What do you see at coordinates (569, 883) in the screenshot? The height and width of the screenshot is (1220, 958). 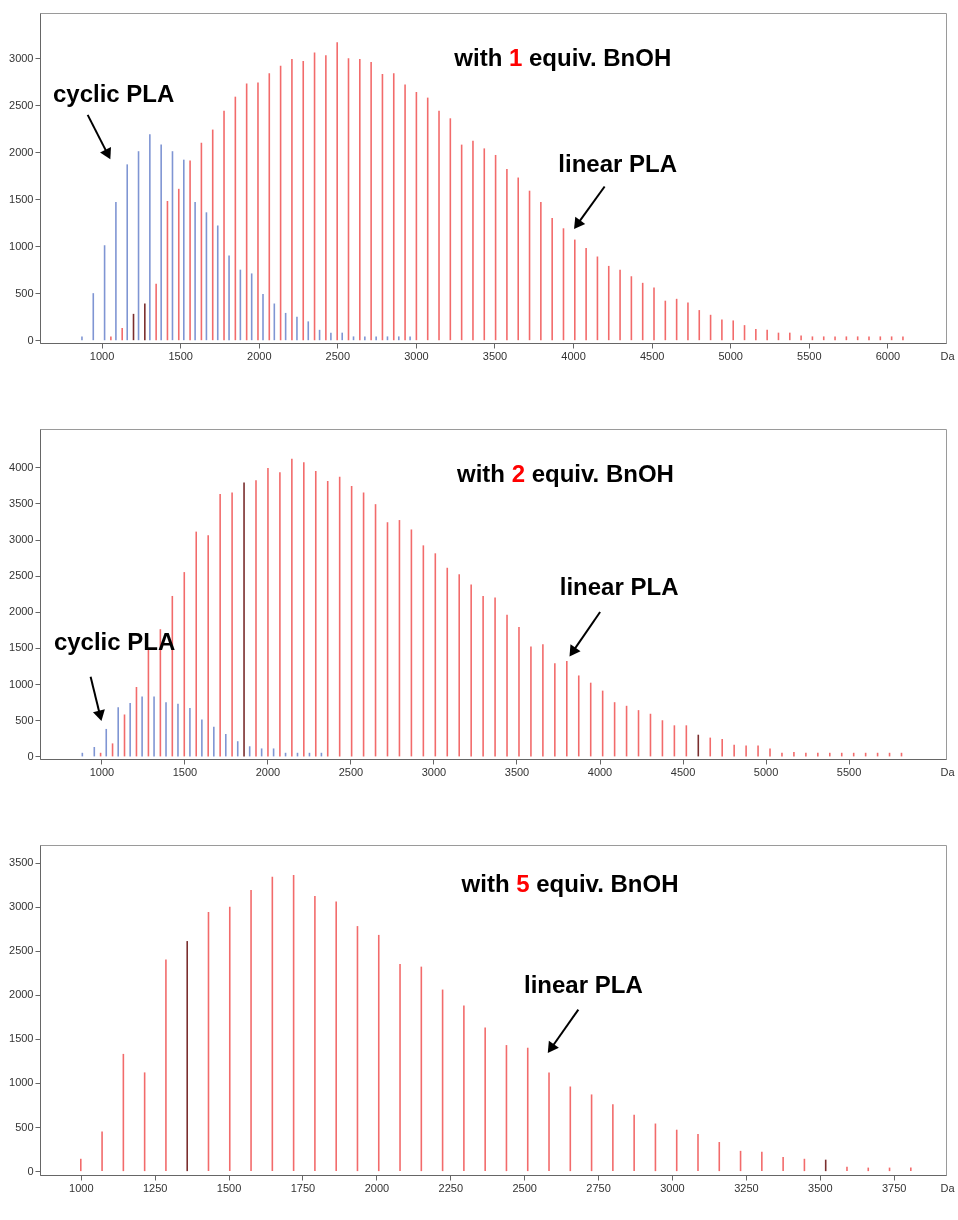 I see `text: with 5 equiv. BnOH` at bounding box center [569, 883].